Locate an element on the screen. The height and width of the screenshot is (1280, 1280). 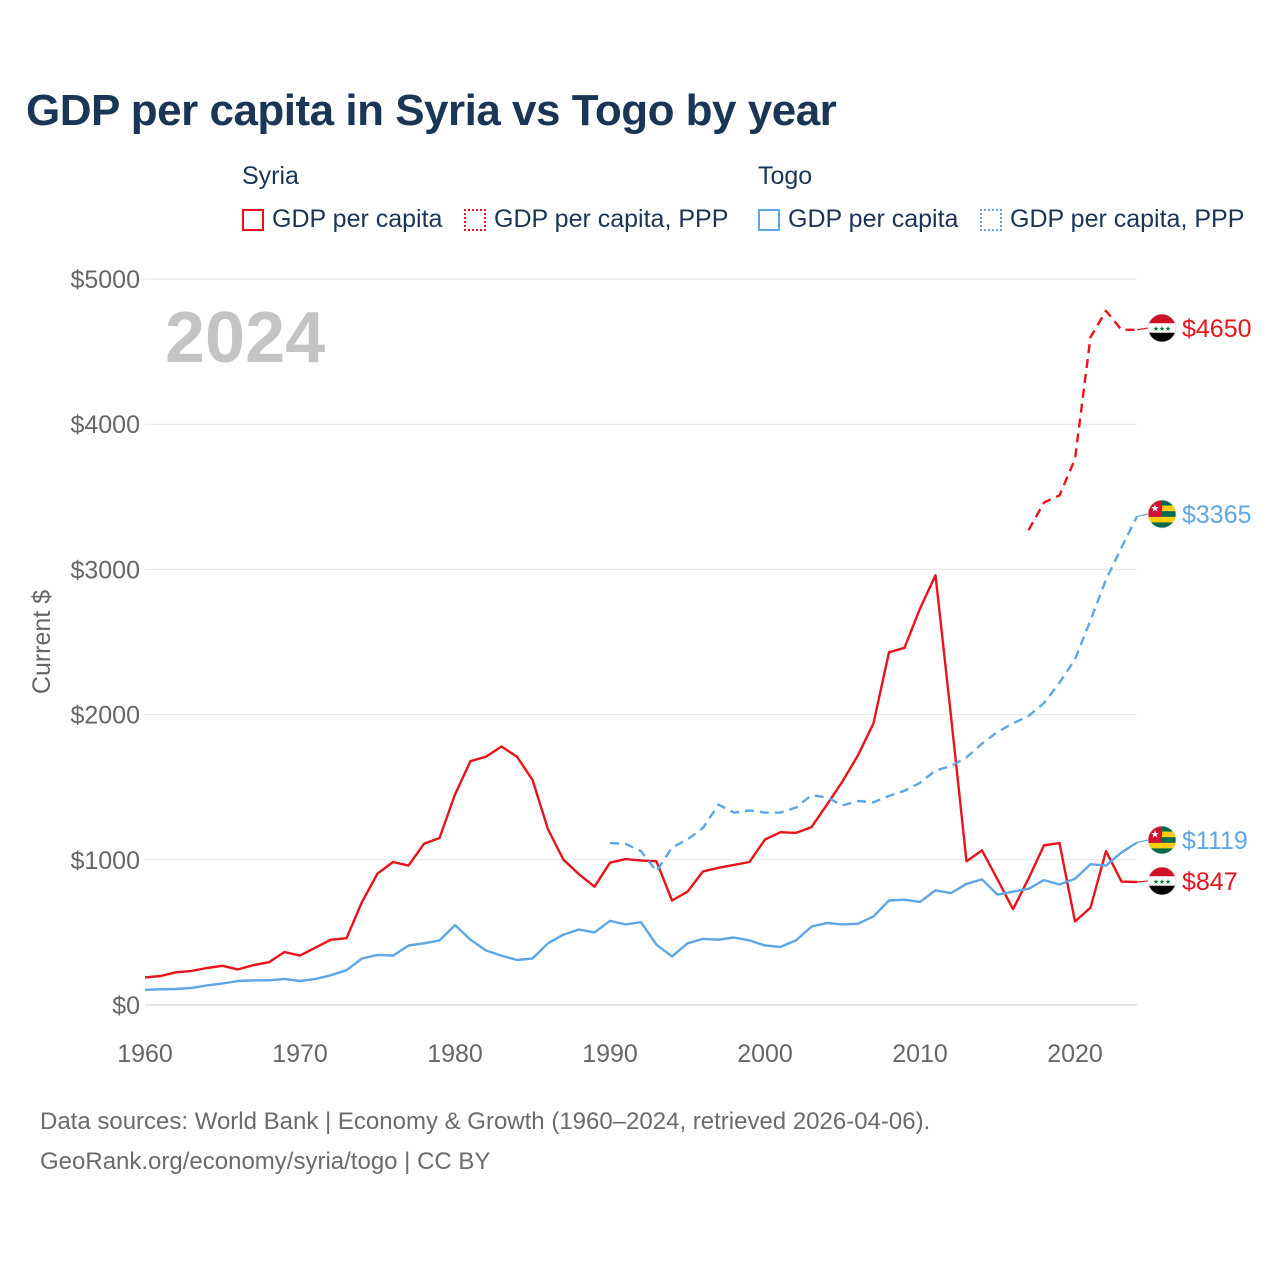
x-tick-label: 2000 is located at coordinates (765, 1054).